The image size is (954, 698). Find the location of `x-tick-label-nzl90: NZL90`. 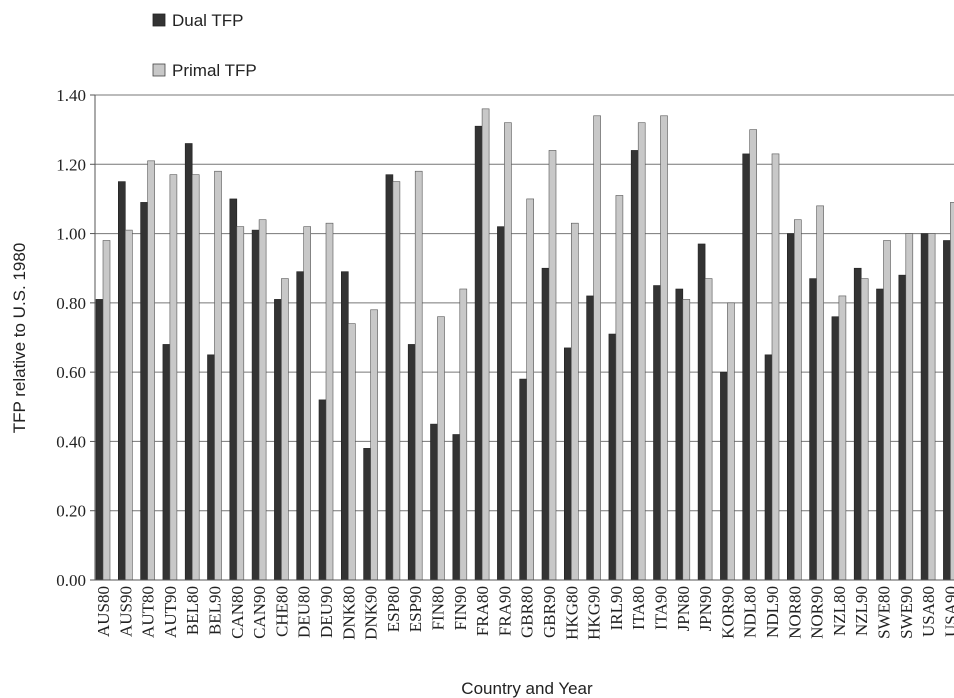

x-tick-label-nzl90: NZL90 is located at coordinates (861, 611).